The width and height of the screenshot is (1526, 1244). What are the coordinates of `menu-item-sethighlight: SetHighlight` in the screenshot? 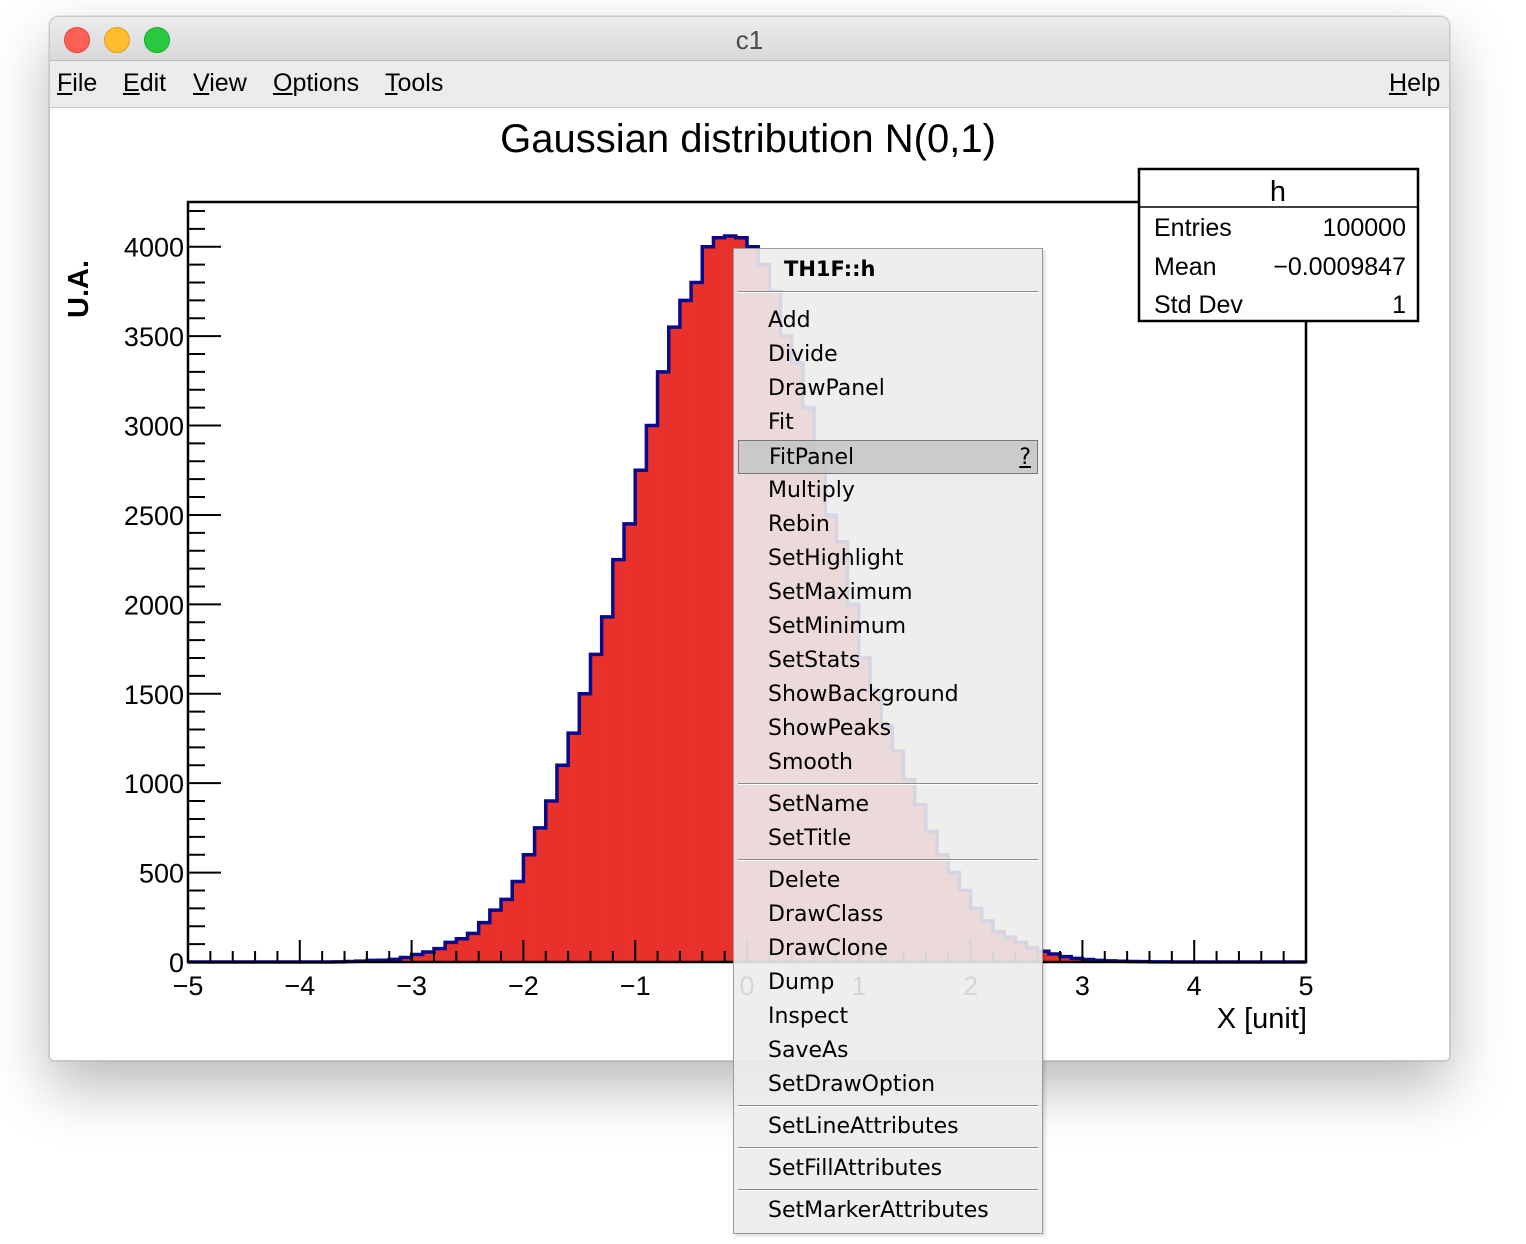 It's located at (888, 559).